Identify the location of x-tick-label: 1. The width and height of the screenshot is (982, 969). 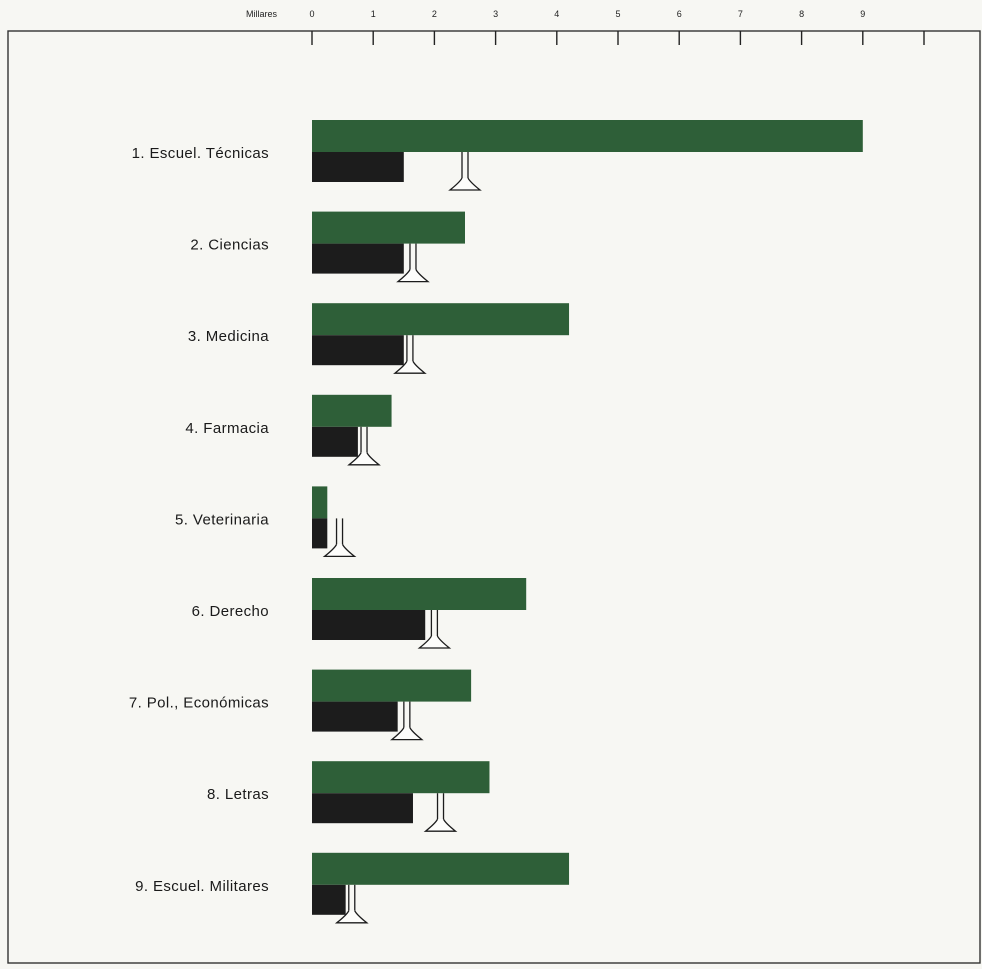
(373, 14).